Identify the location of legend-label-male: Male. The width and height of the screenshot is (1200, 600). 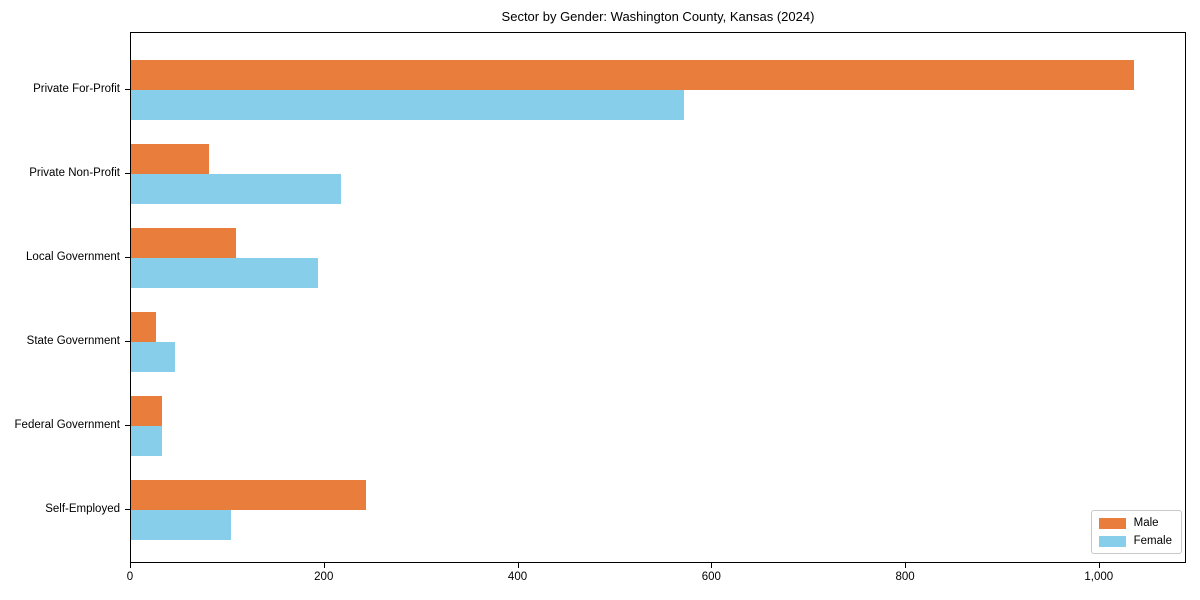
(1146, 523).